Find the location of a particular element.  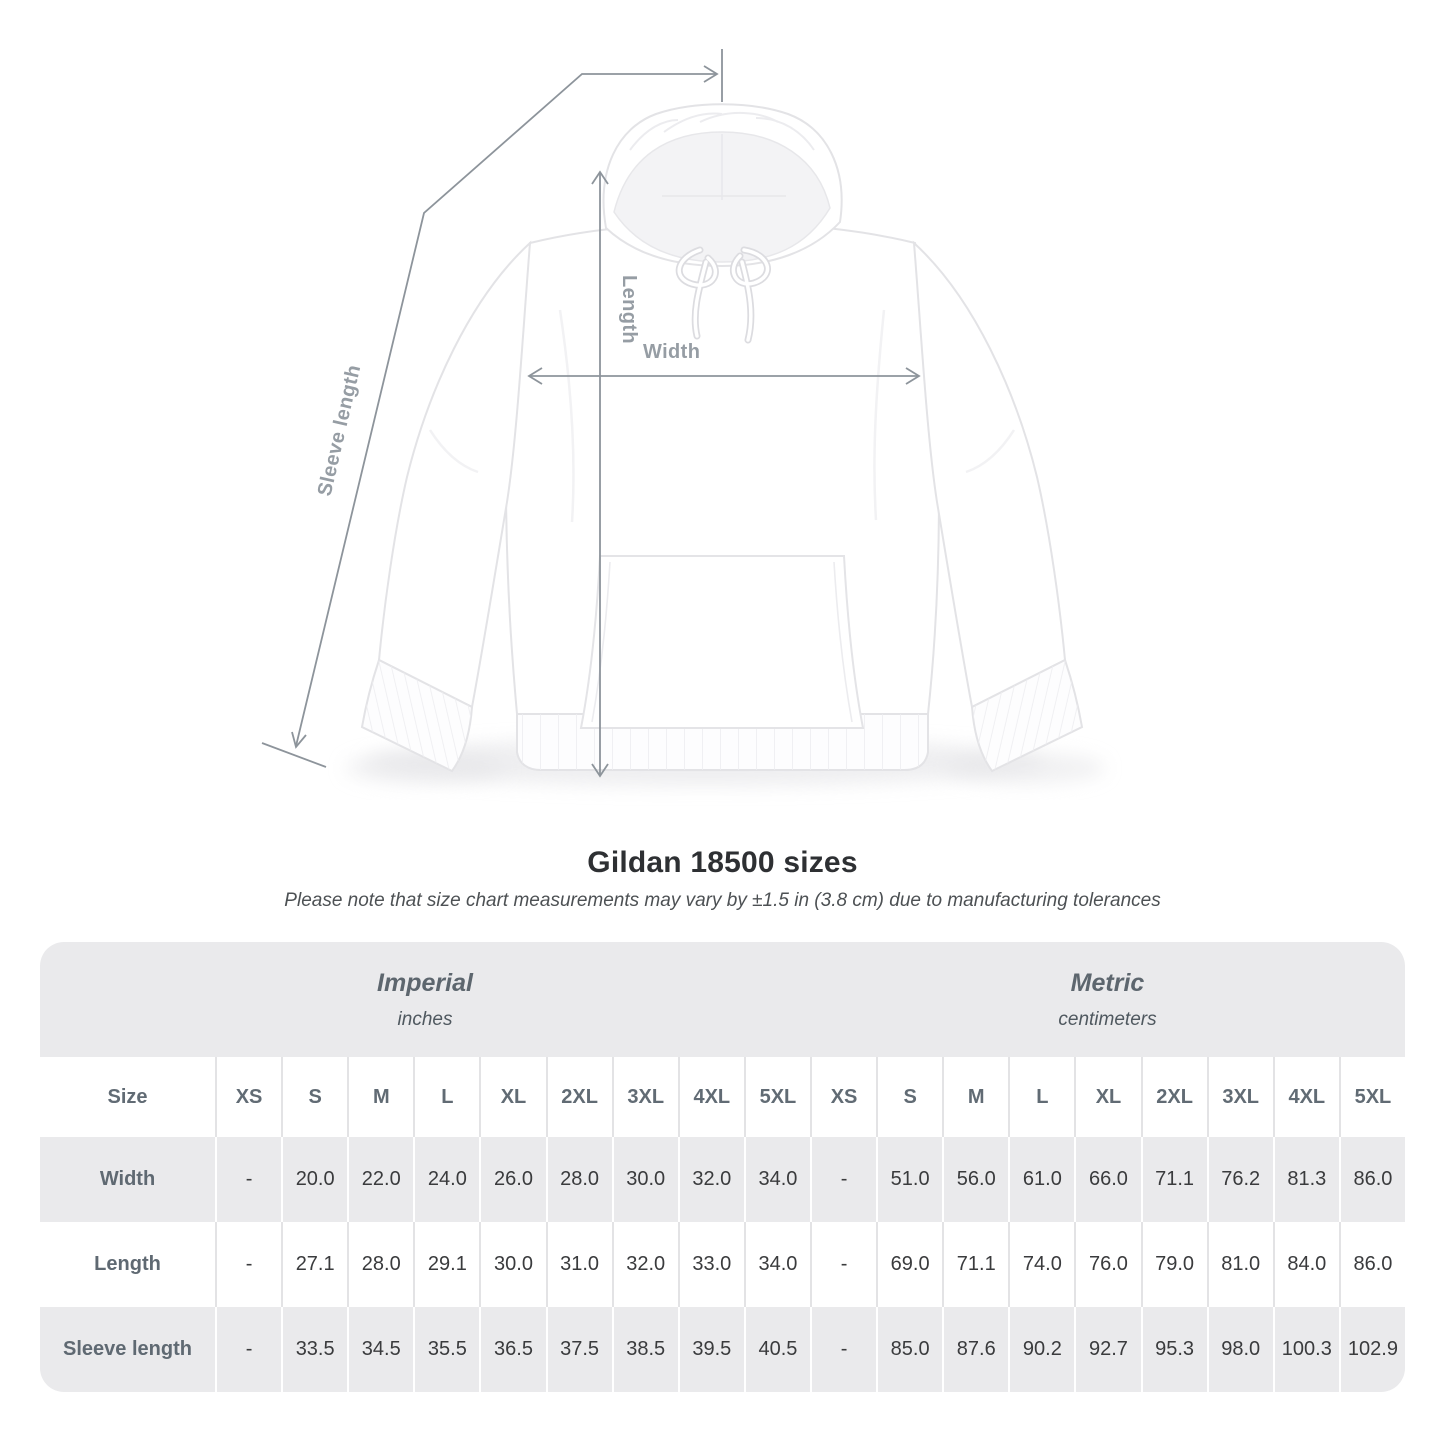

value-cell: 29.1 is located at coordinates (446, 1264).